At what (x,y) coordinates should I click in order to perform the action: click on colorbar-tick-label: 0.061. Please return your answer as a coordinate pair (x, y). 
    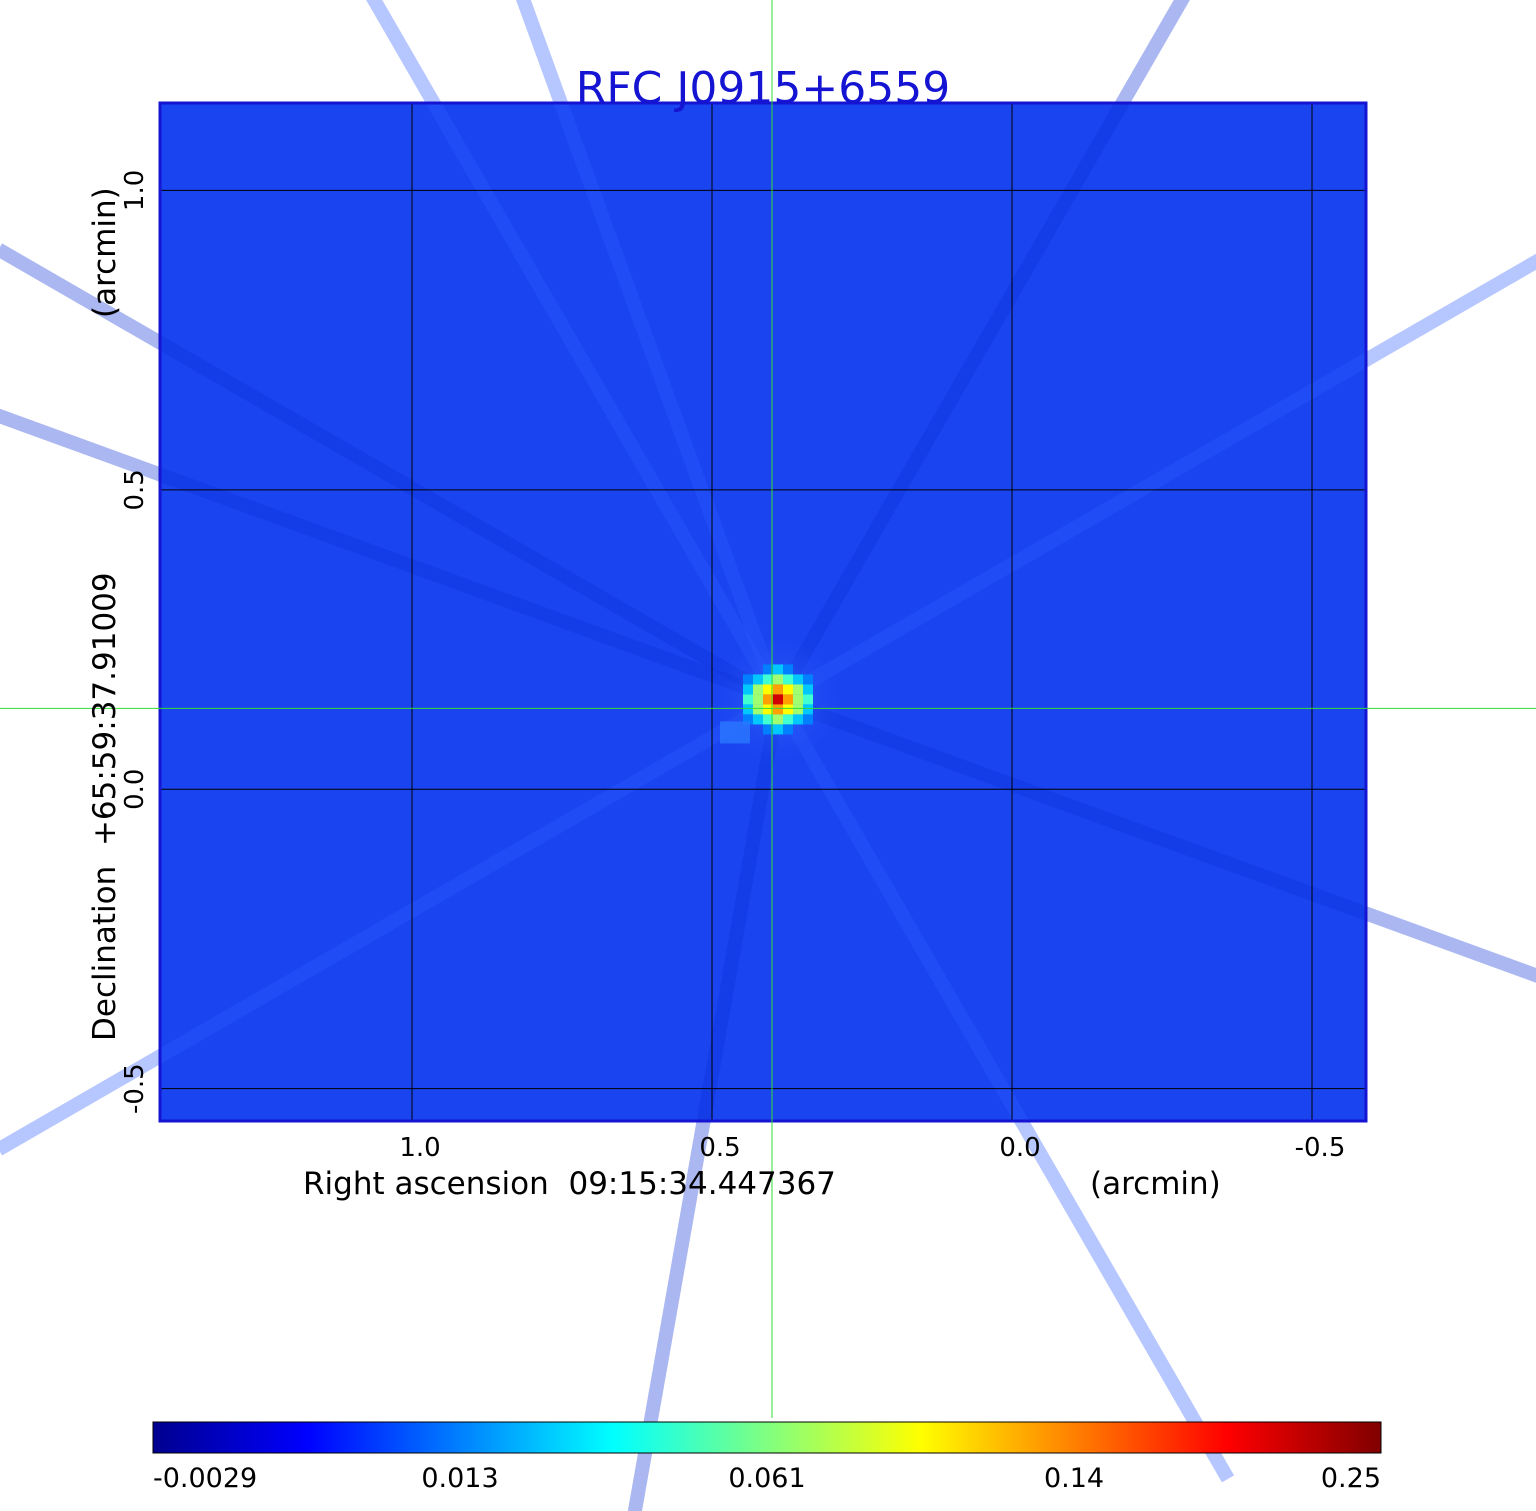
    Looking at the image, I should click on (766, 1478).